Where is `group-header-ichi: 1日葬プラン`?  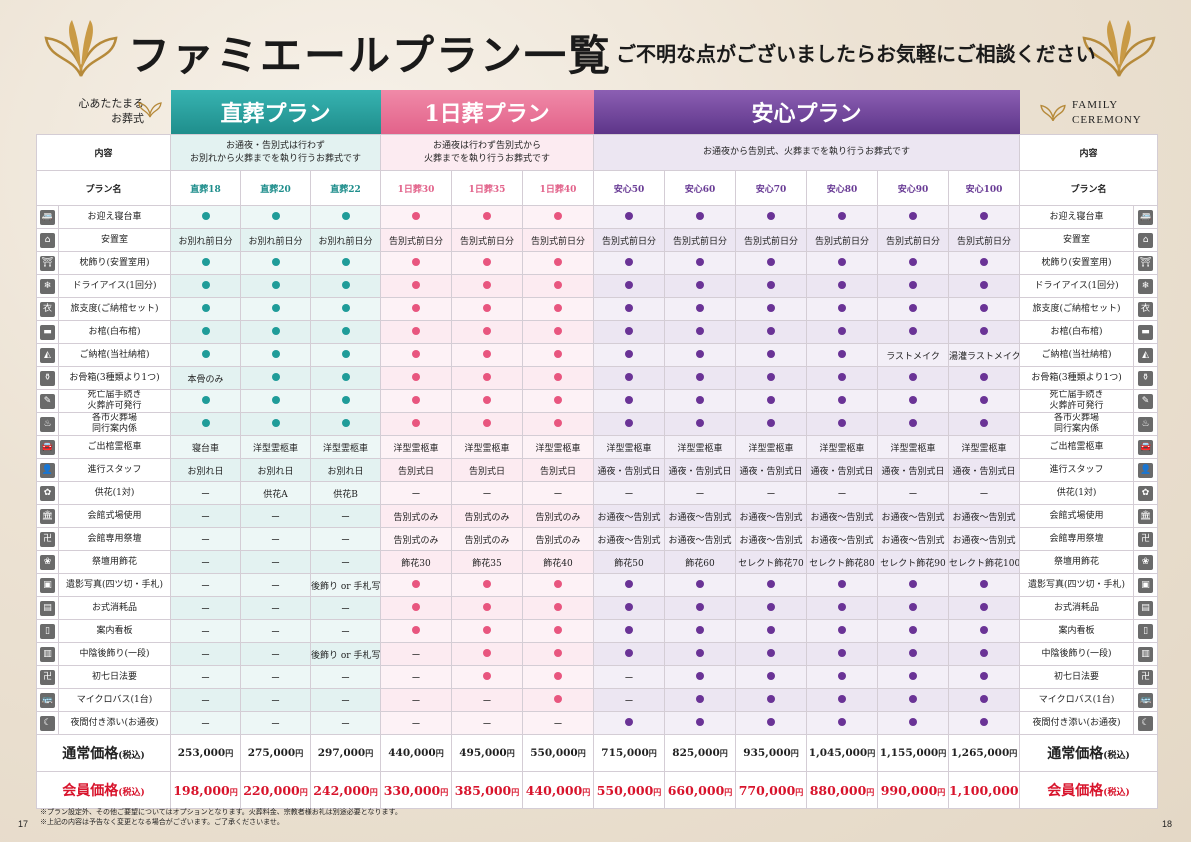 group-header-ichi: 1日葬プラン is located at coordinates (487, 112).